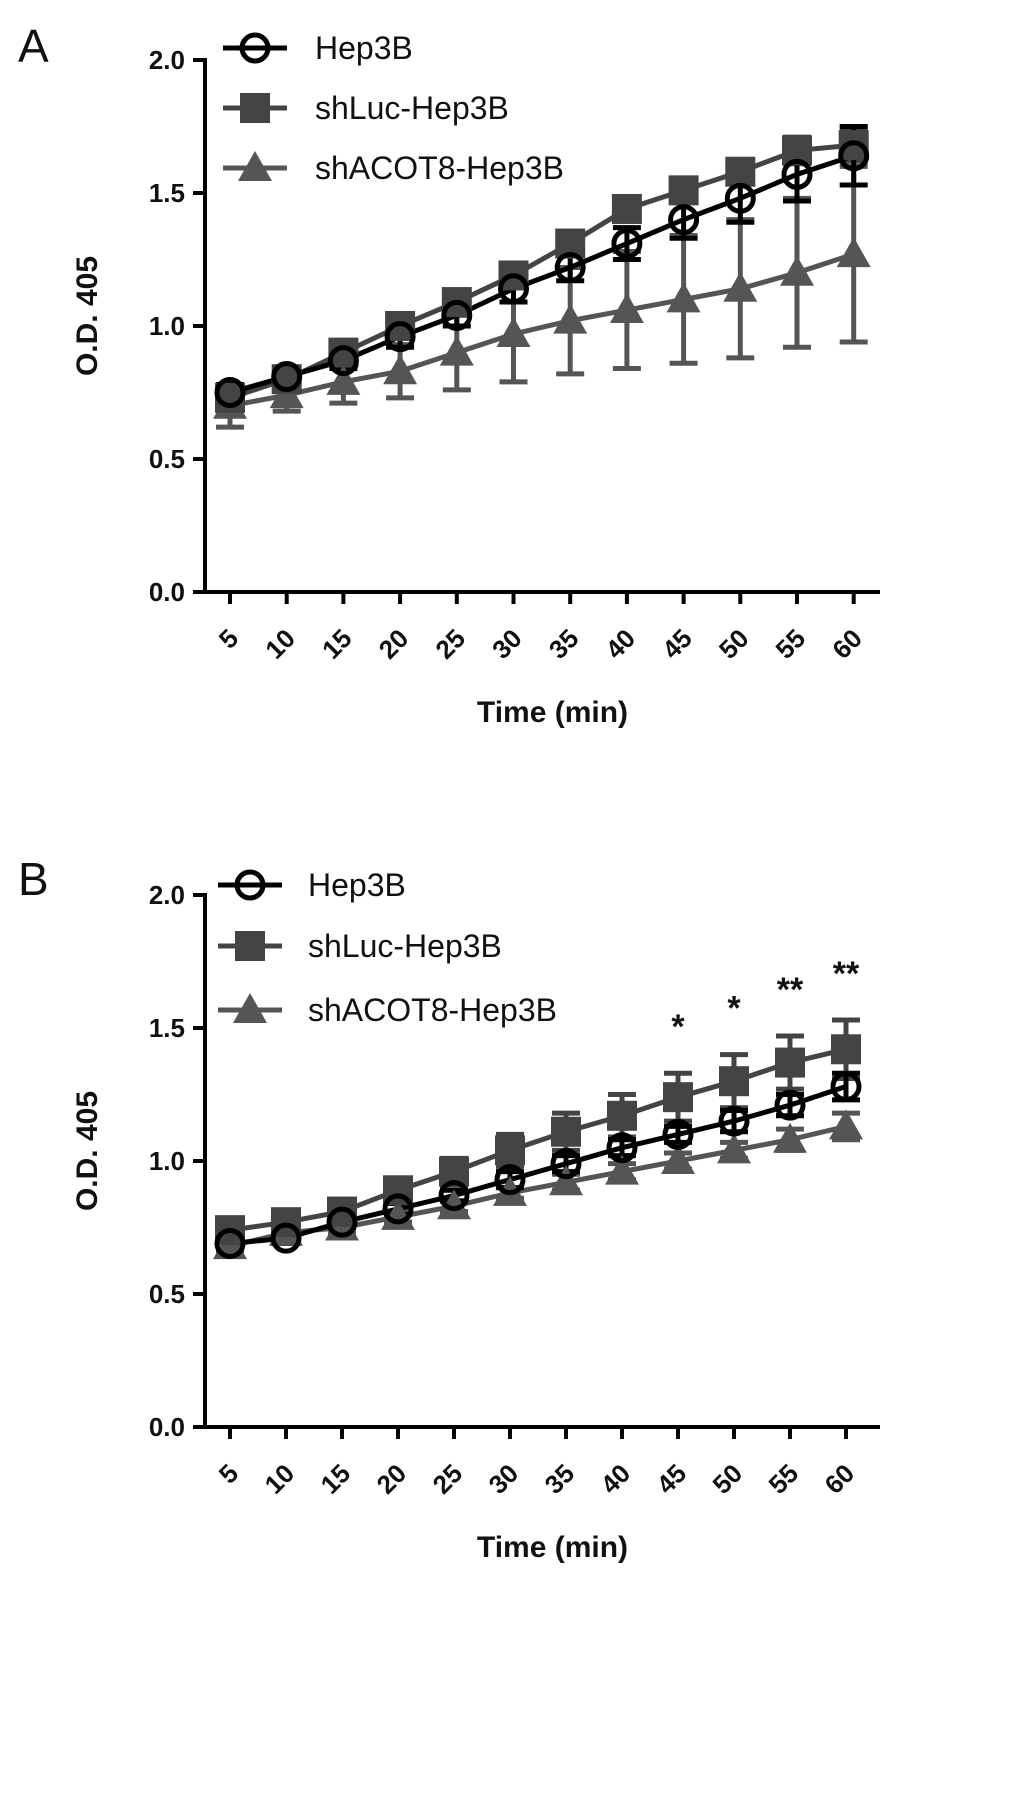  I want to click on panel-letter: B, so click(33, 879).